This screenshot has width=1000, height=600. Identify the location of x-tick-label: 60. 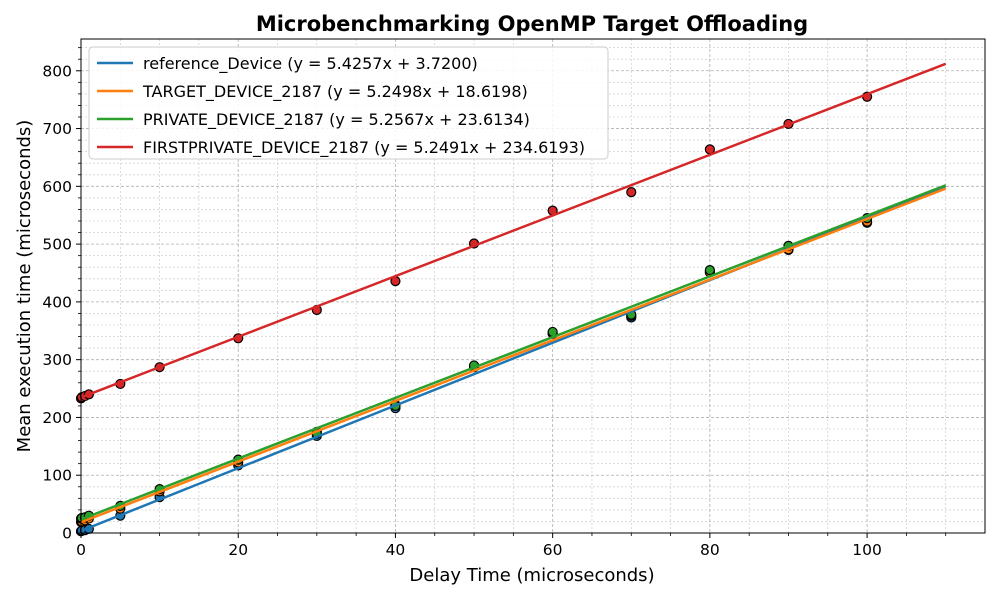
(553, 550).